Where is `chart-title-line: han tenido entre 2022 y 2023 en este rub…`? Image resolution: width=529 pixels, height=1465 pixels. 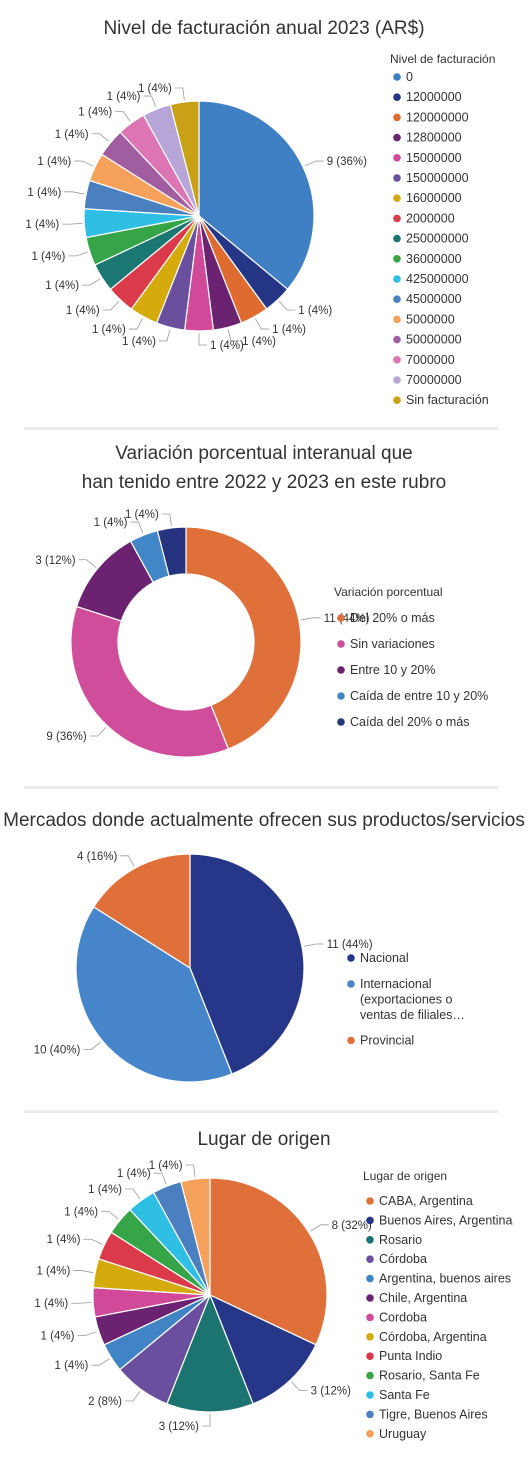 chart-title-line: han tenido entre 2022 y 2023 en este rub… is located at coordinates (264, 482).